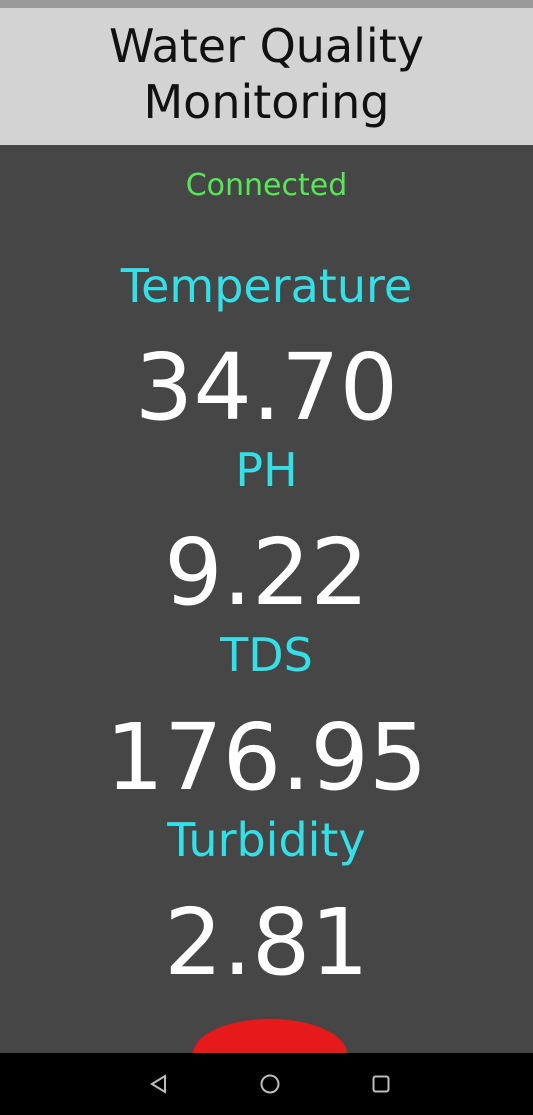 This screenshot has height=1115, width=533. I want to click on page-title: Water Quality Monitoring, so click(266, 74).